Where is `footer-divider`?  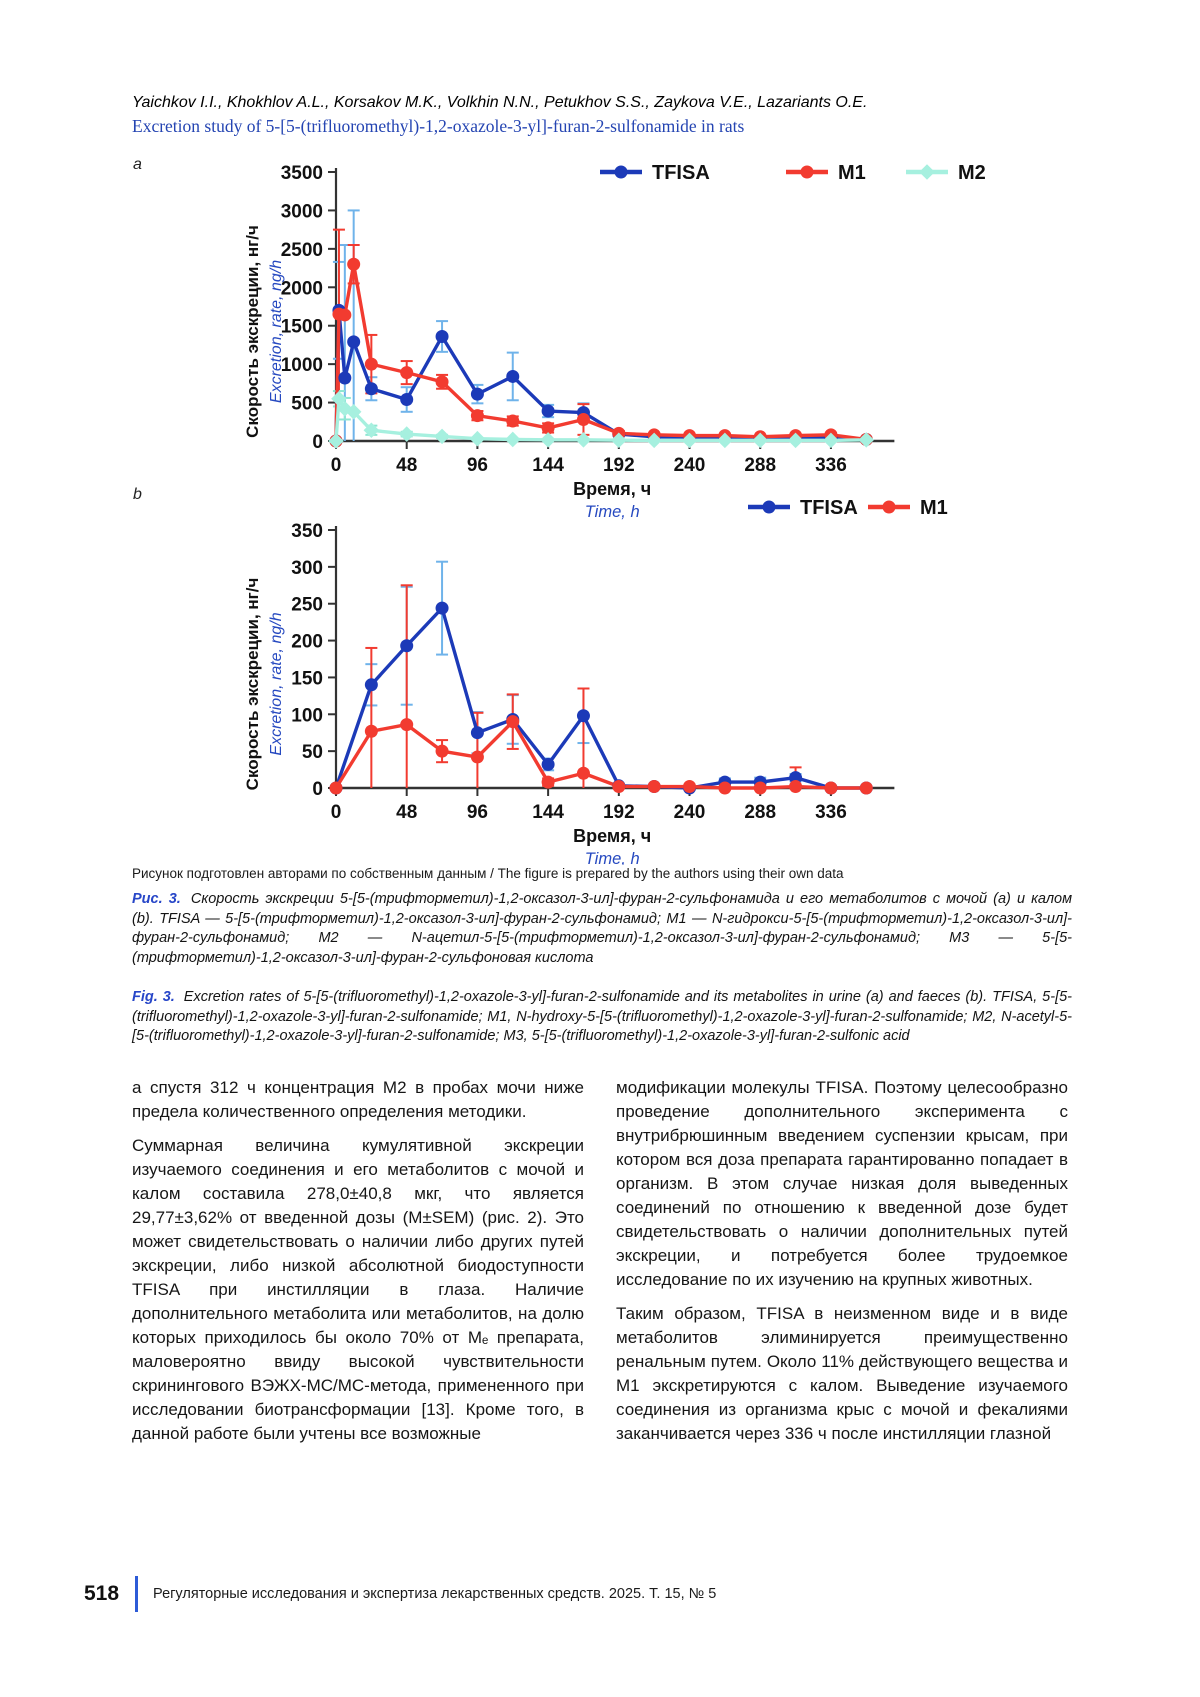
footer-divider is located at coordinates (137, 1594).